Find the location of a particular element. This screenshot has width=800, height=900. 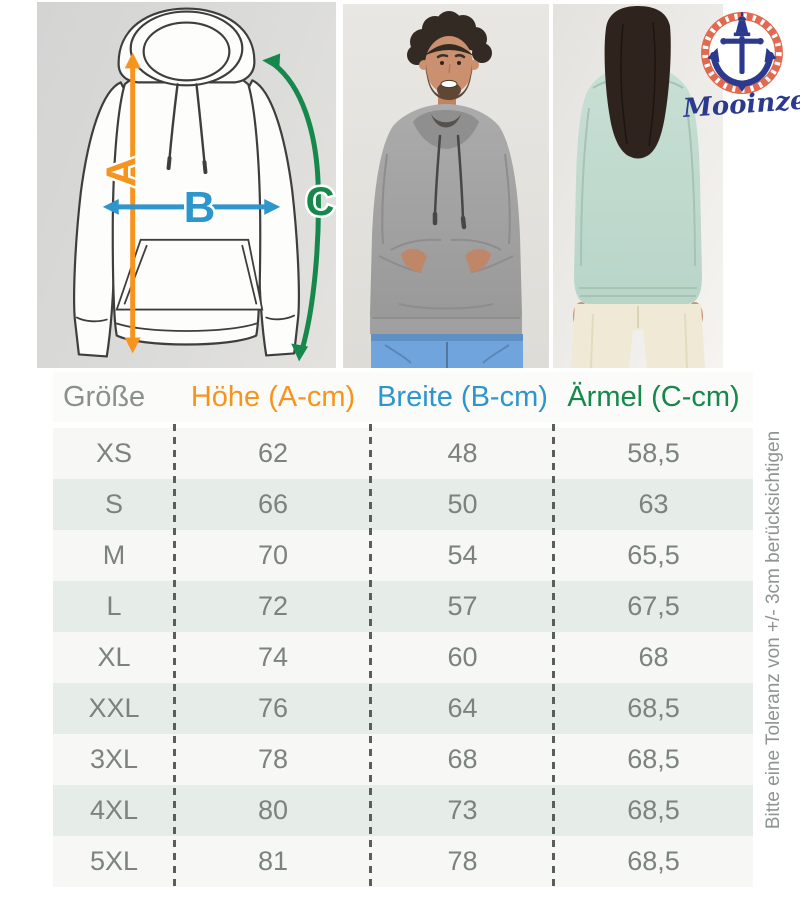

cell-breite: 64 is located at coordinates (462, 708).